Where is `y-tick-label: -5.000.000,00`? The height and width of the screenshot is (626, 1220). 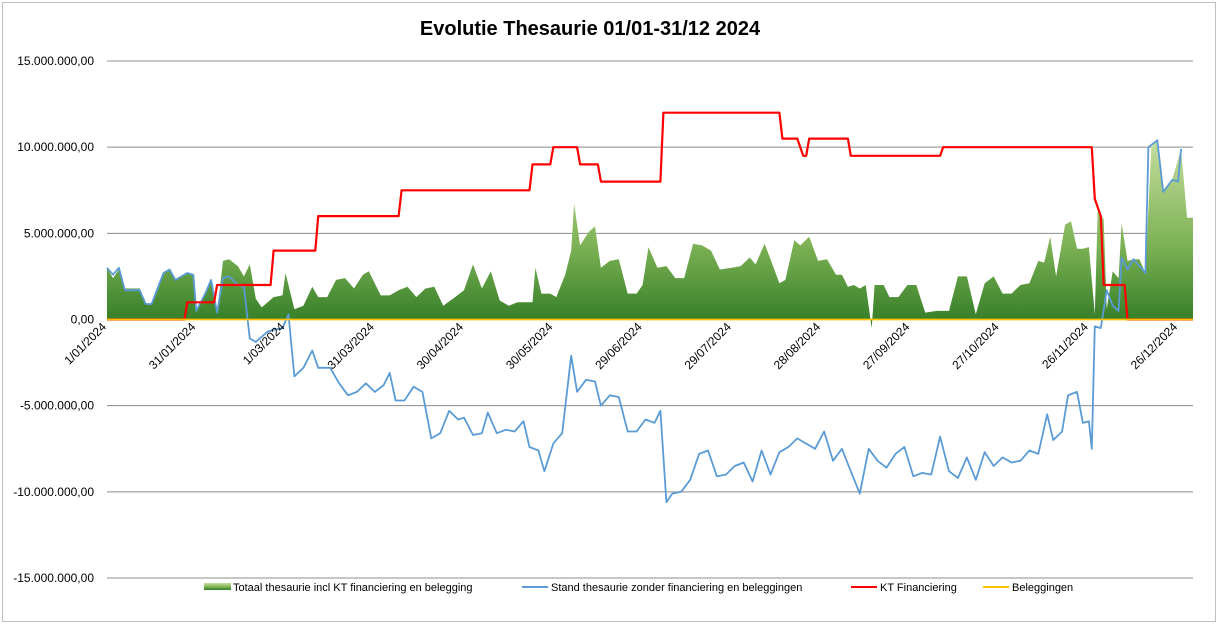 y-tick-label: -5.000.000,00 is located at coordinates (57, 406).